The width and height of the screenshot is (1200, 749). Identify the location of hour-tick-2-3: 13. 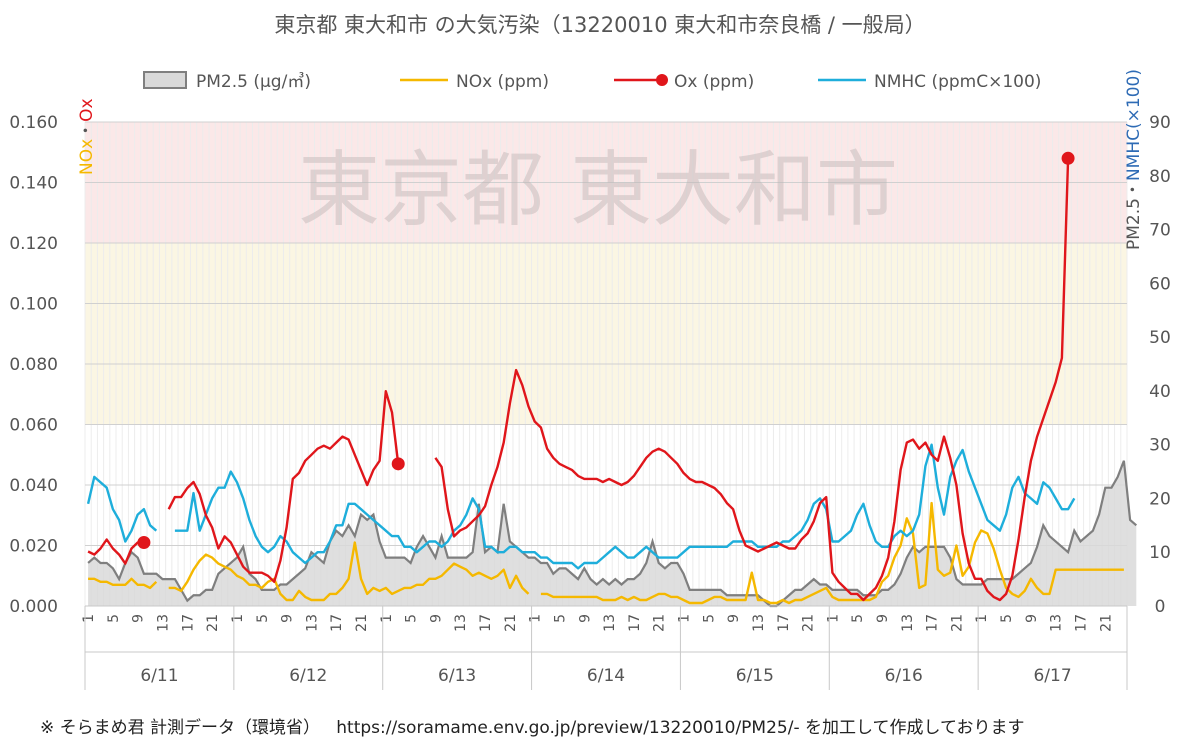
(461, 623).